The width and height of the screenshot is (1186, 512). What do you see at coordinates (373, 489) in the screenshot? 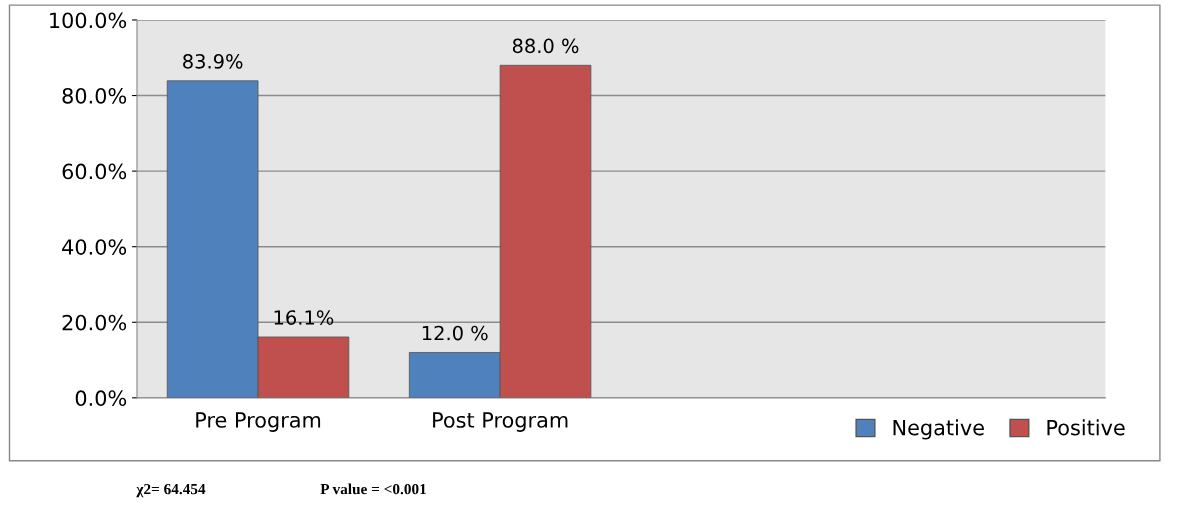
I see `text: P value = <0.001` at bounding box center [373, 489].